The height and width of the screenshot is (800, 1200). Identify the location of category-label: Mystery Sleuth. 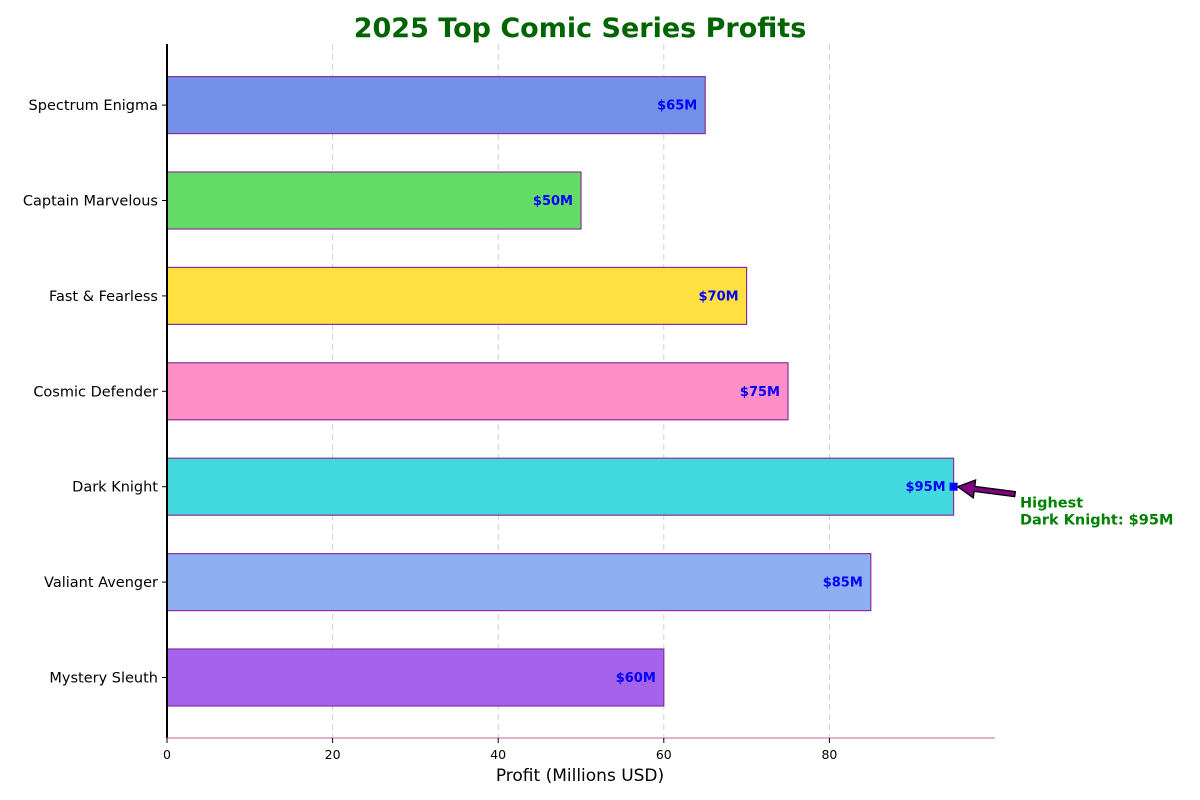
(103, 679).